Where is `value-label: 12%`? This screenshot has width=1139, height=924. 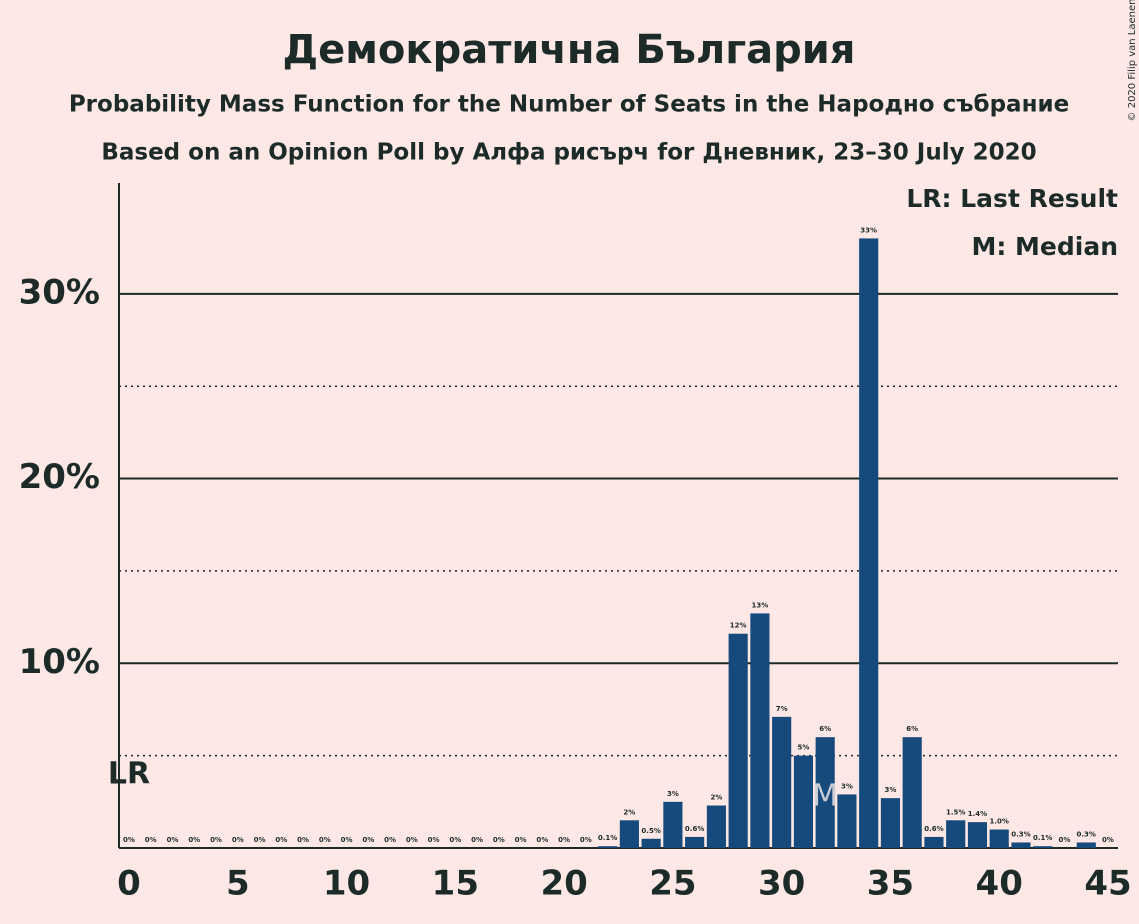 value-label: 12% is located at coordinates (738, 626).